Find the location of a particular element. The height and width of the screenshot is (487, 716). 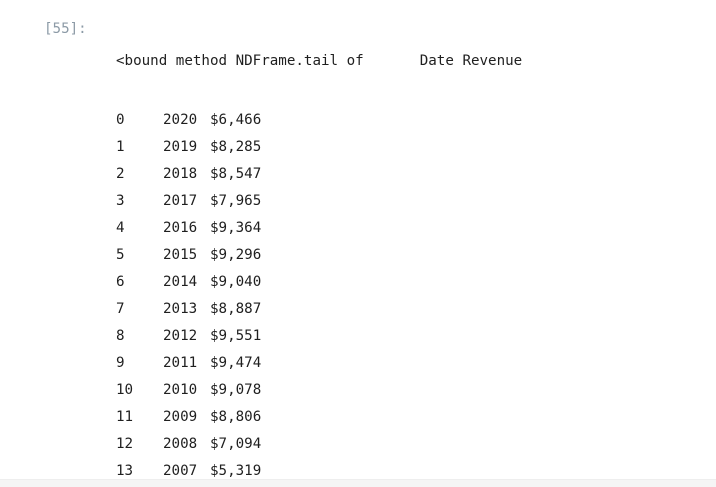

table-row: 13 2007 $5,319 is located at coordinates (319, 474).